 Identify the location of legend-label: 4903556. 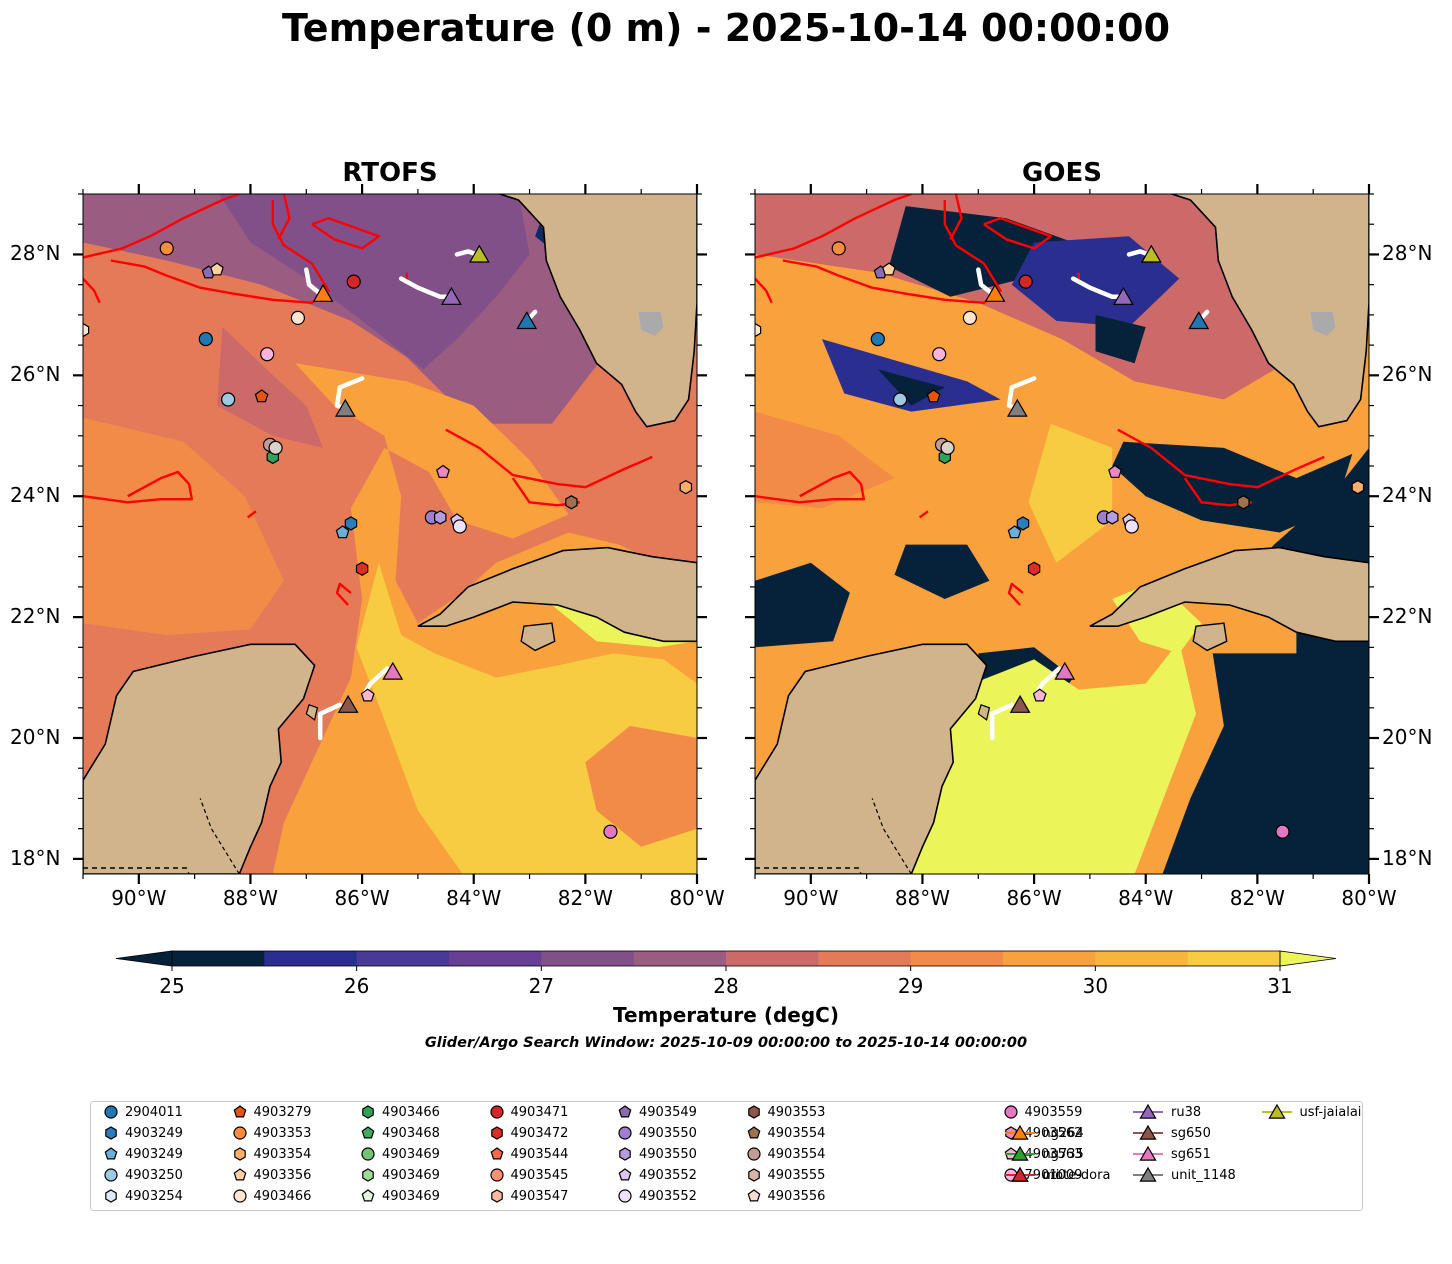
(796, 1196).